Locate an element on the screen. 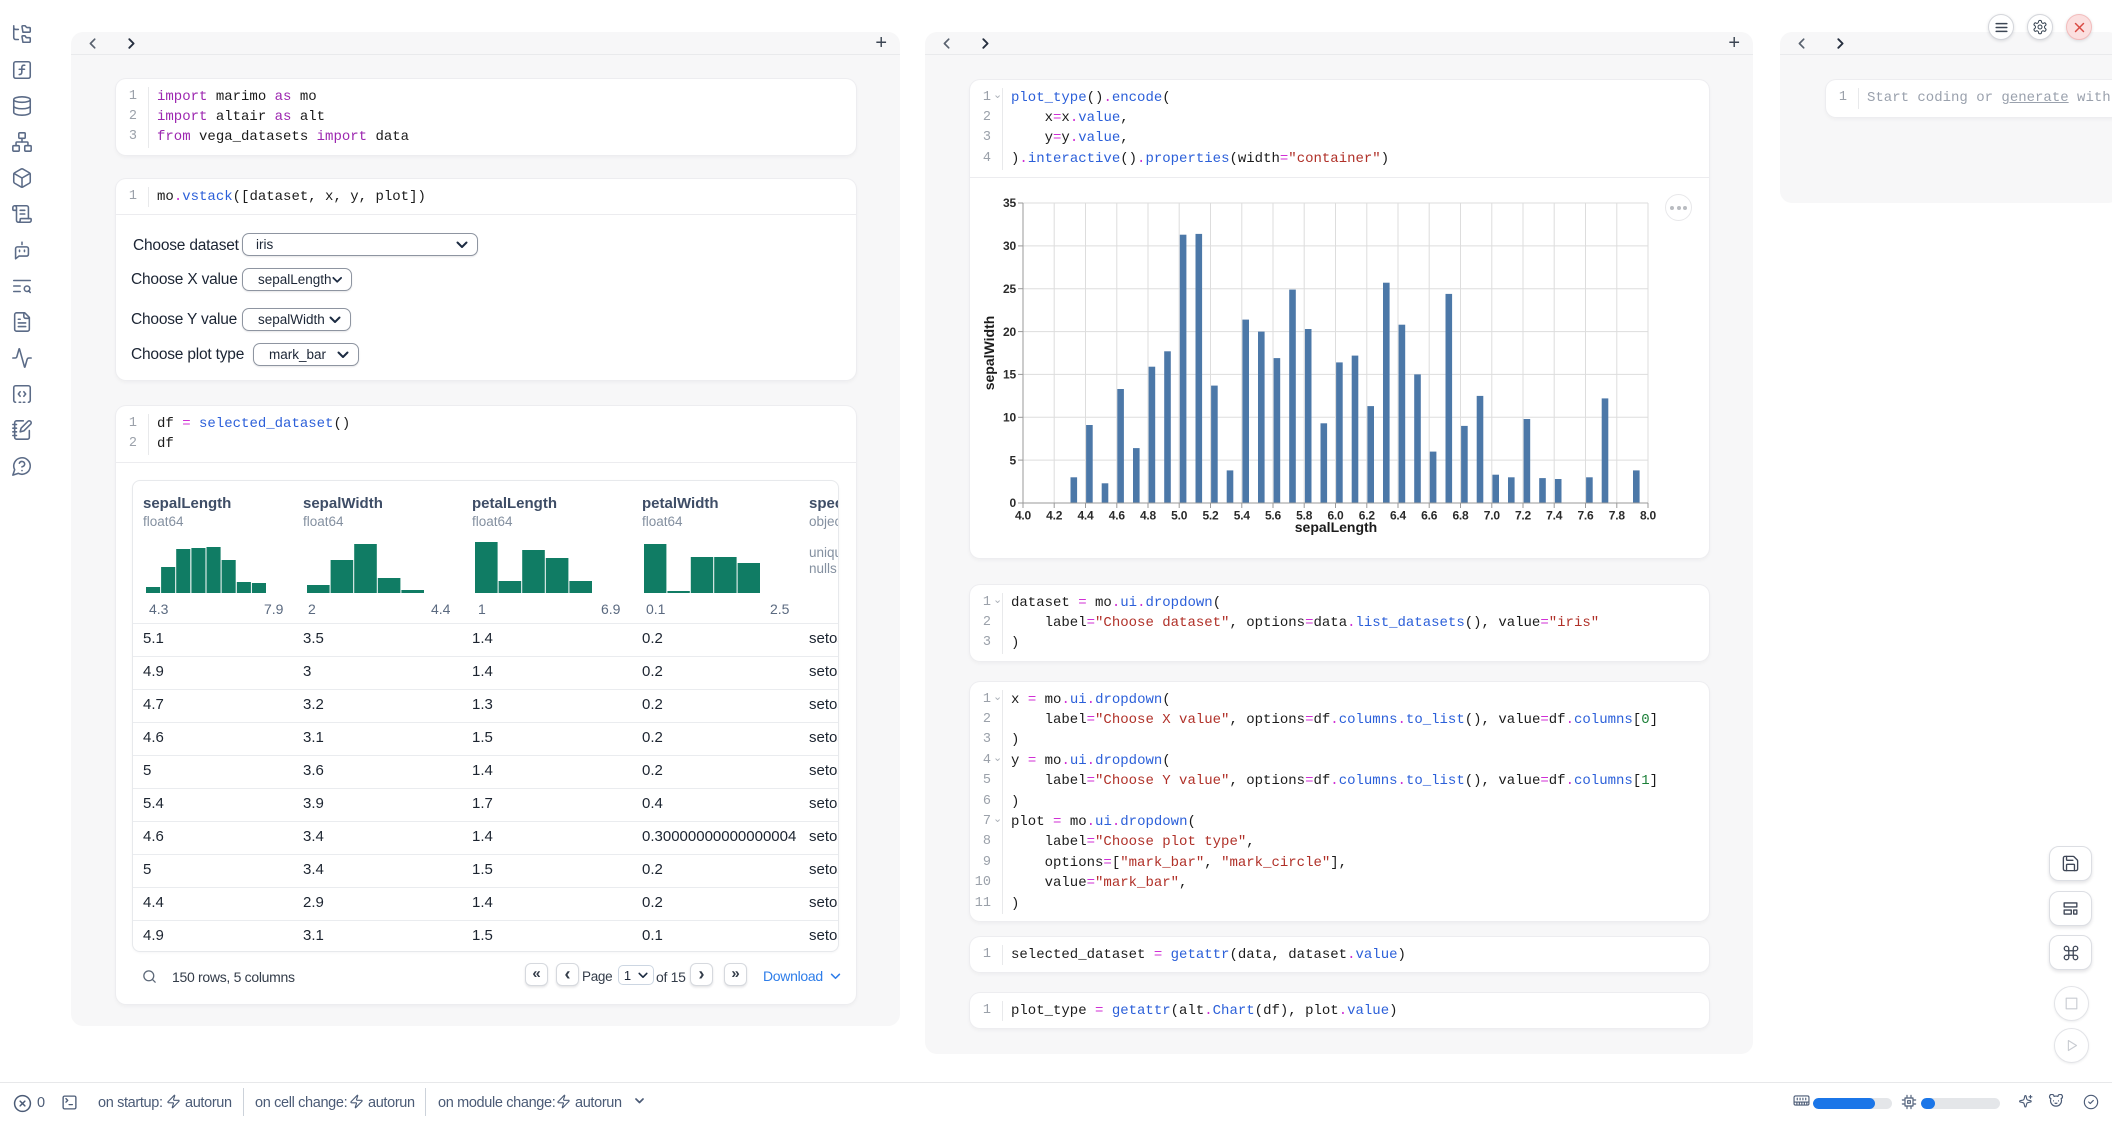 This screenshot has height=1122, width=2112. svg-text: 6.2 is located at coordinates (1367, 516).